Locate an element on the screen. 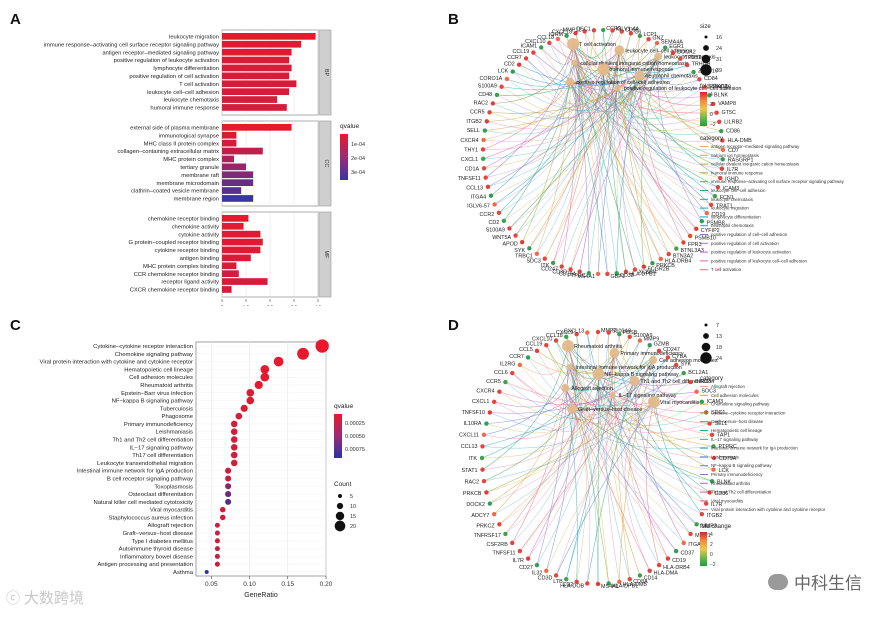 The width and height of the screenshot is (876, 617). size-legend-label: 10 is located at coordinates (353, 507).